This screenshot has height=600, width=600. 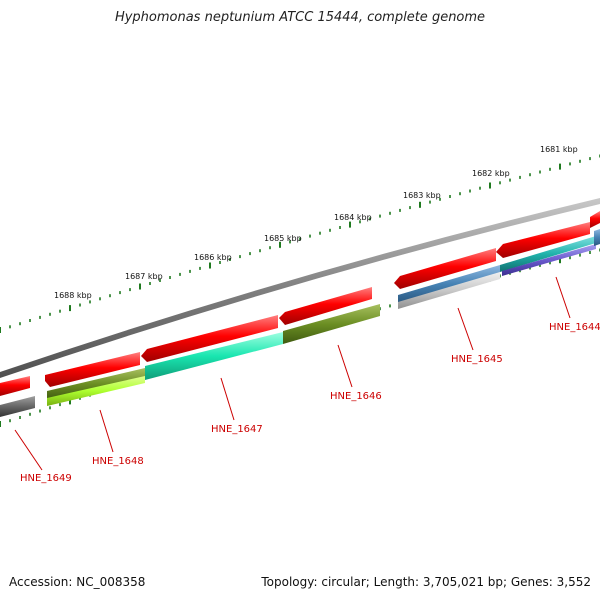 What do you see at coordinates (353, 217) in the screenshot?
I see `scale-label-1684: 1684 kbp` at bounding box center [353, 217].